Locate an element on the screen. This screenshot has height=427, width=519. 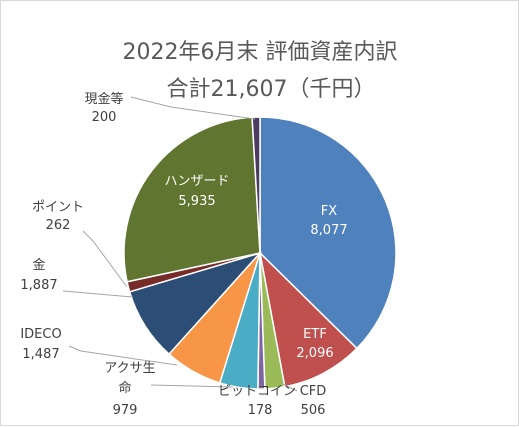
slice-label-aqusa-name-1: アクサ生 is located at coordinates (129, 368).